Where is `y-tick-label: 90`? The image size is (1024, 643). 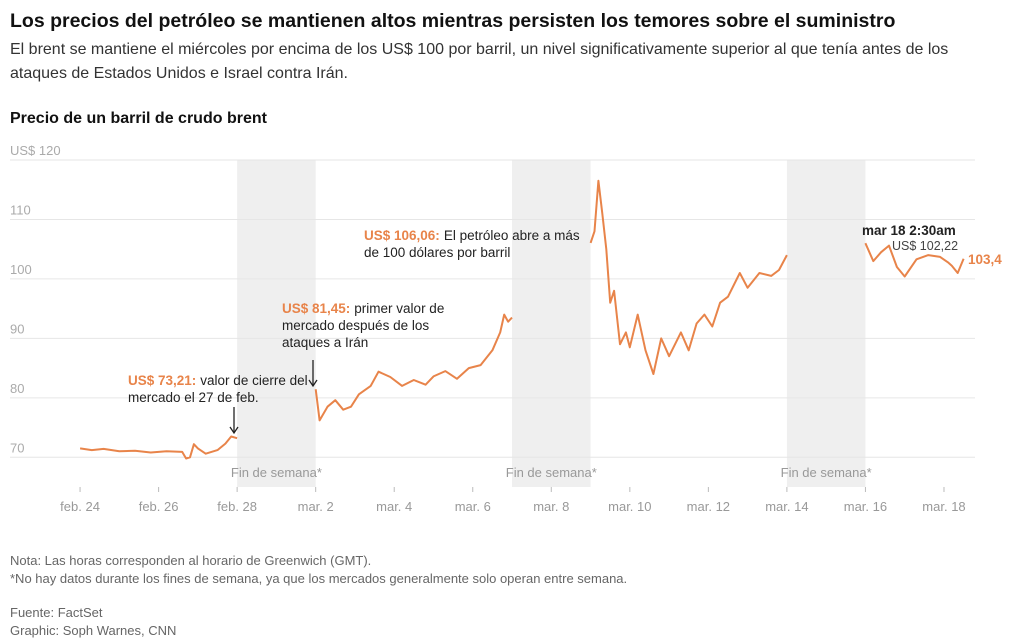
y-tick-label: 90 is located at coordinates (17, 328).